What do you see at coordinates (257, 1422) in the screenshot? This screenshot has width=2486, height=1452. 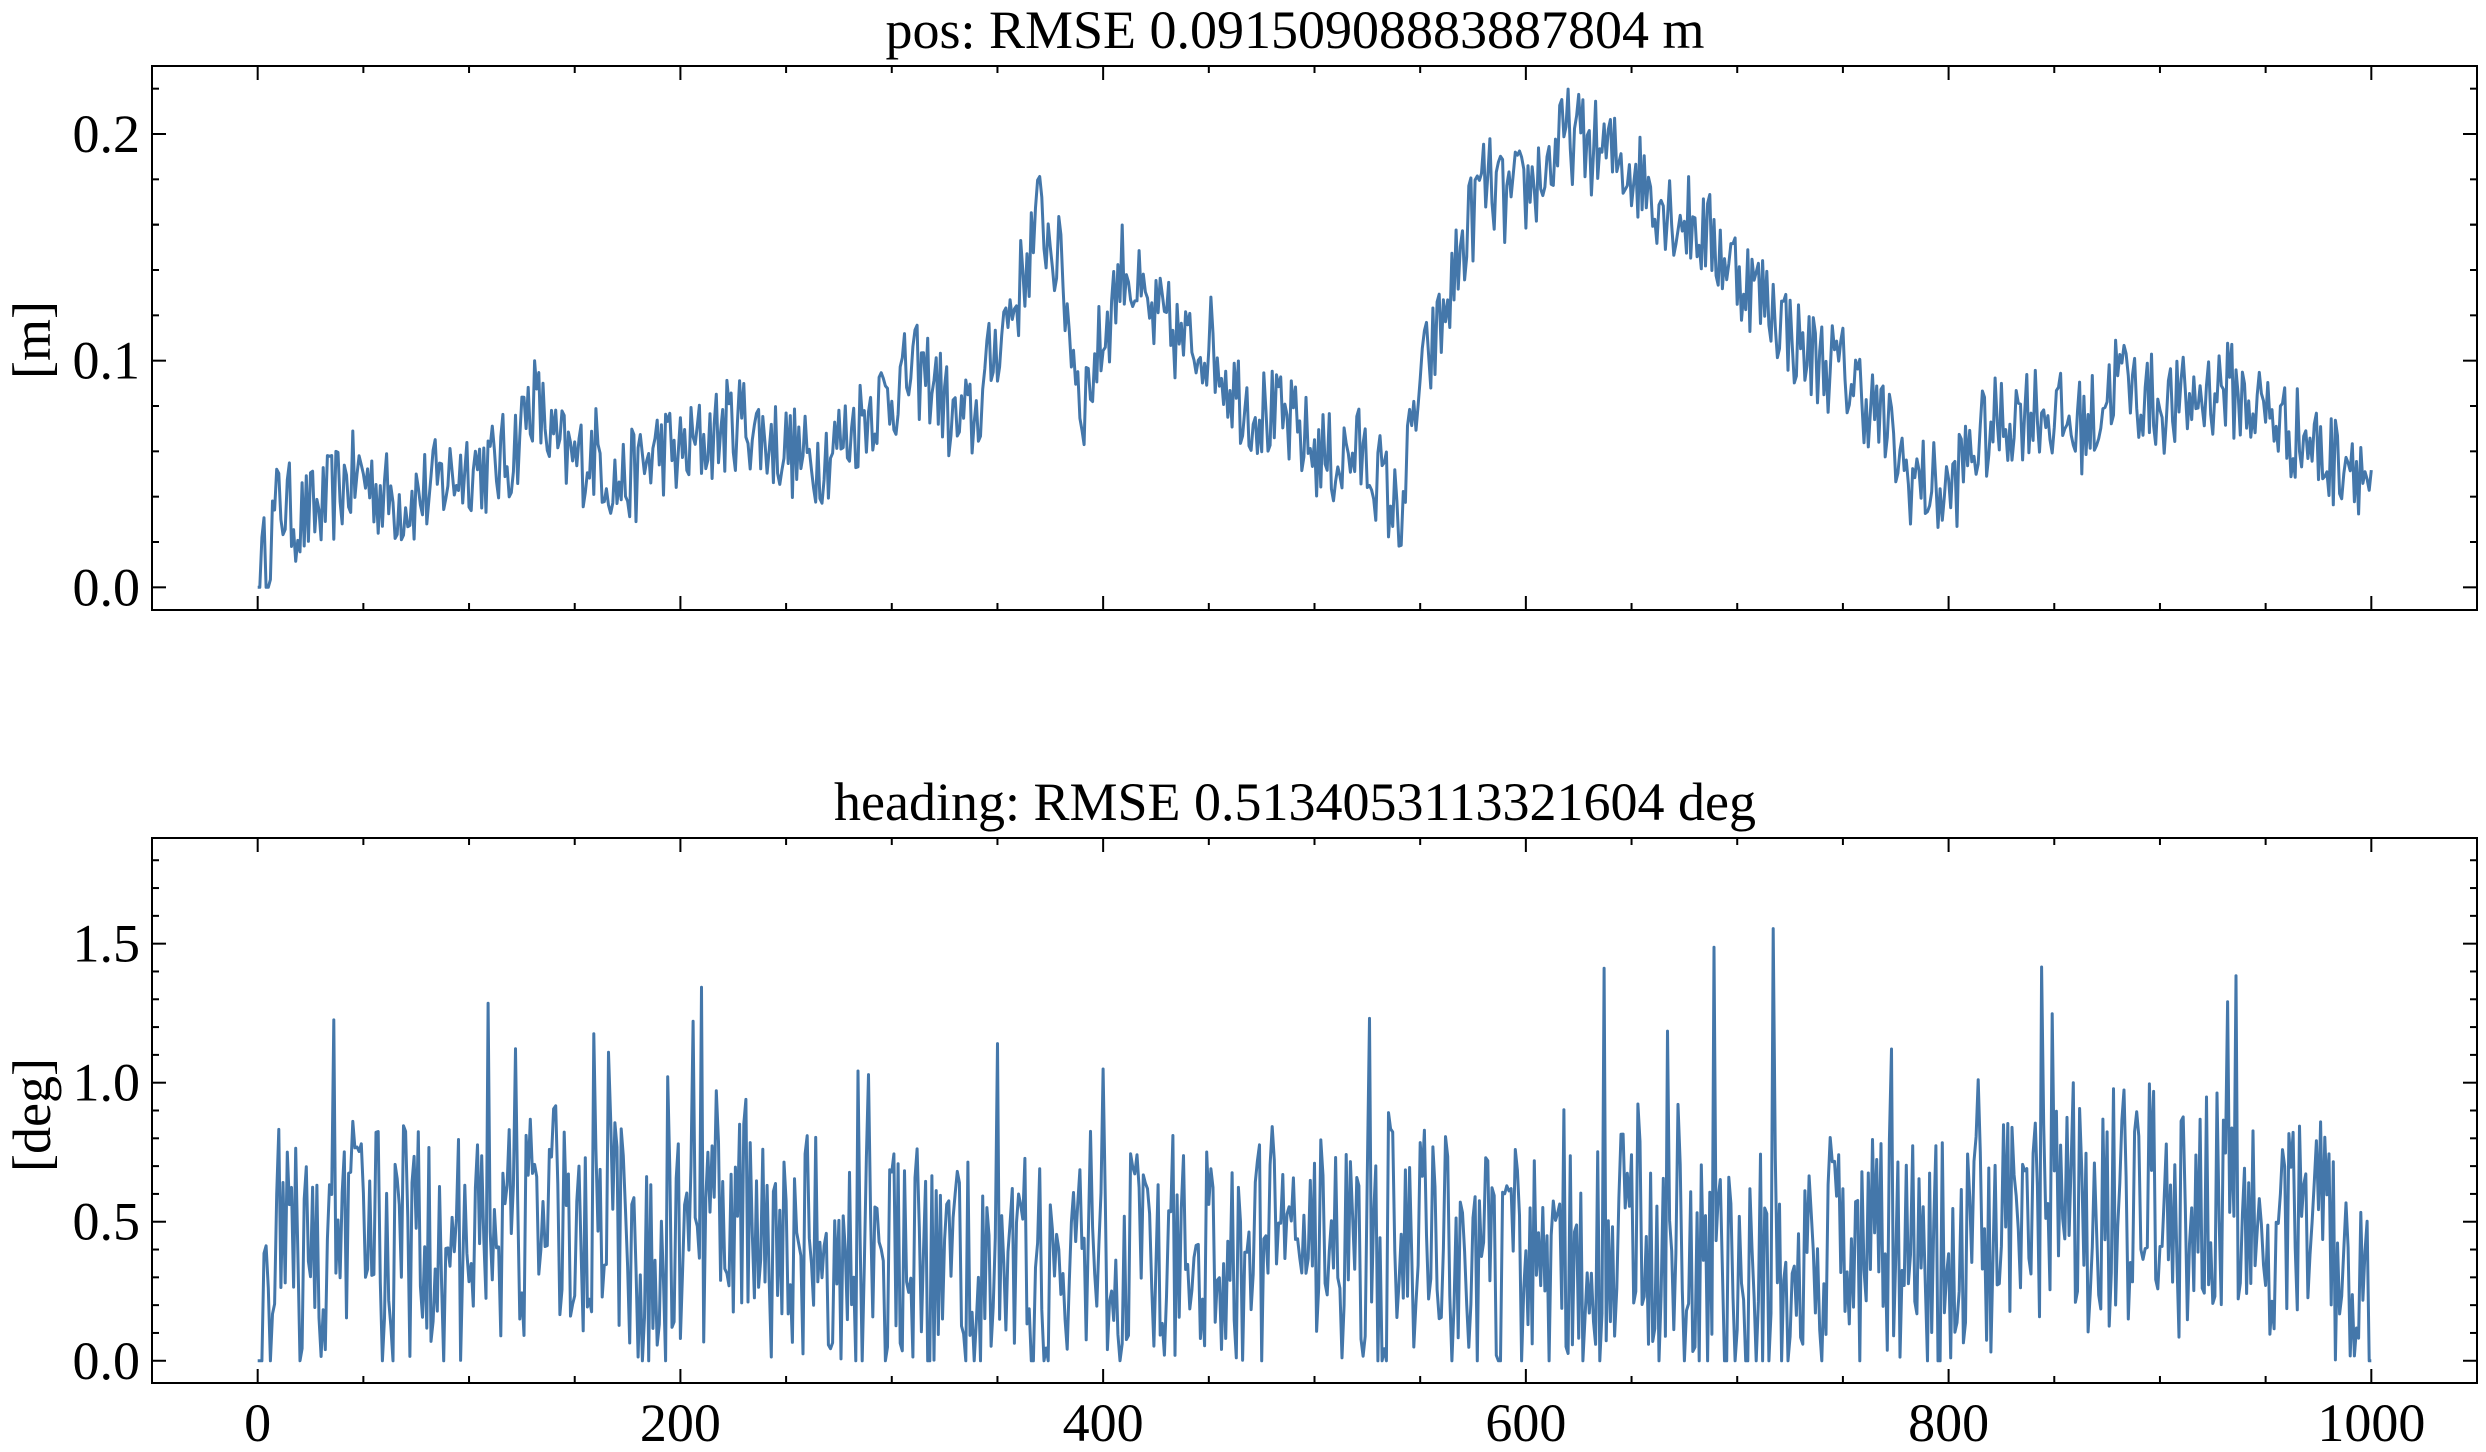 I see `x-tick-label: 0` at bounding box center [257, 1422].